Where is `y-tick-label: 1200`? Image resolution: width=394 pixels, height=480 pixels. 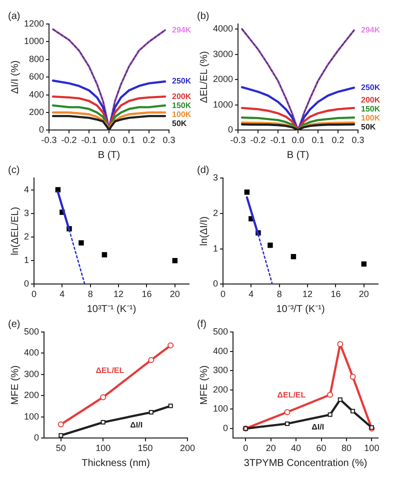
y-tick-label: 1200 is located at coordinates (34, 23).